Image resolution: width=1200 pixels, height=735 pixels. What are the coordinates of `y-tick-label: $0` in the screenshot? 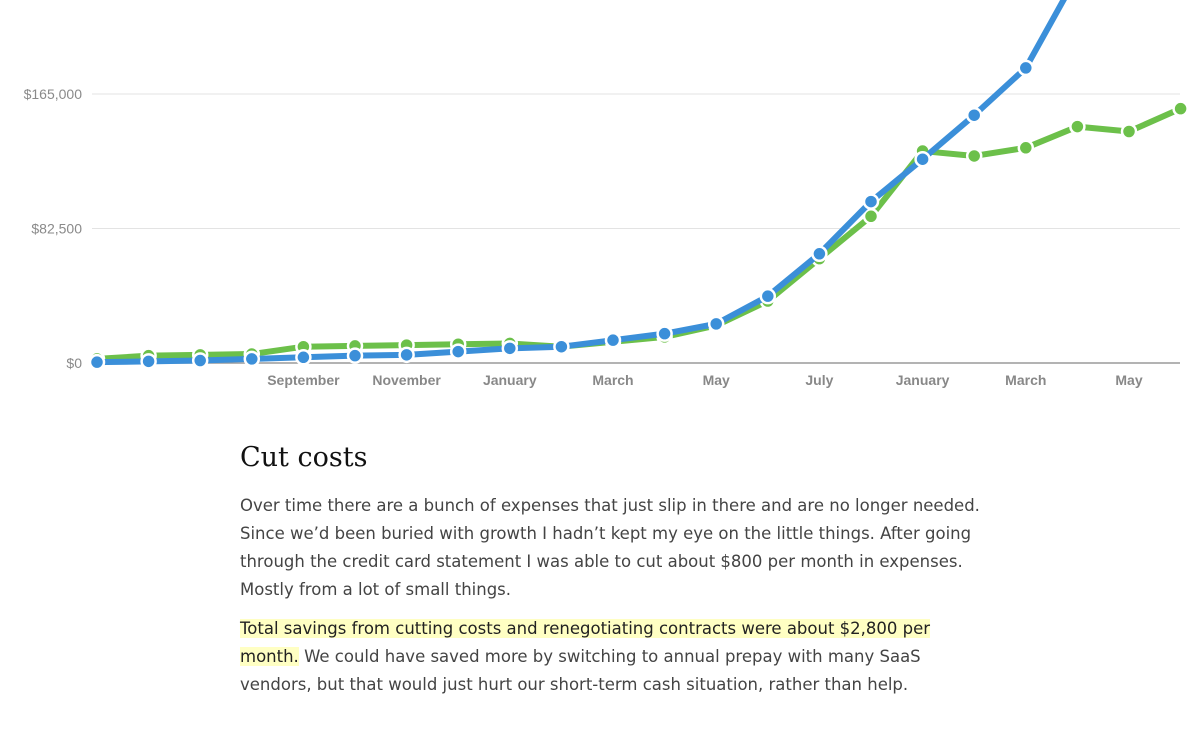 It's located at (74, 363).